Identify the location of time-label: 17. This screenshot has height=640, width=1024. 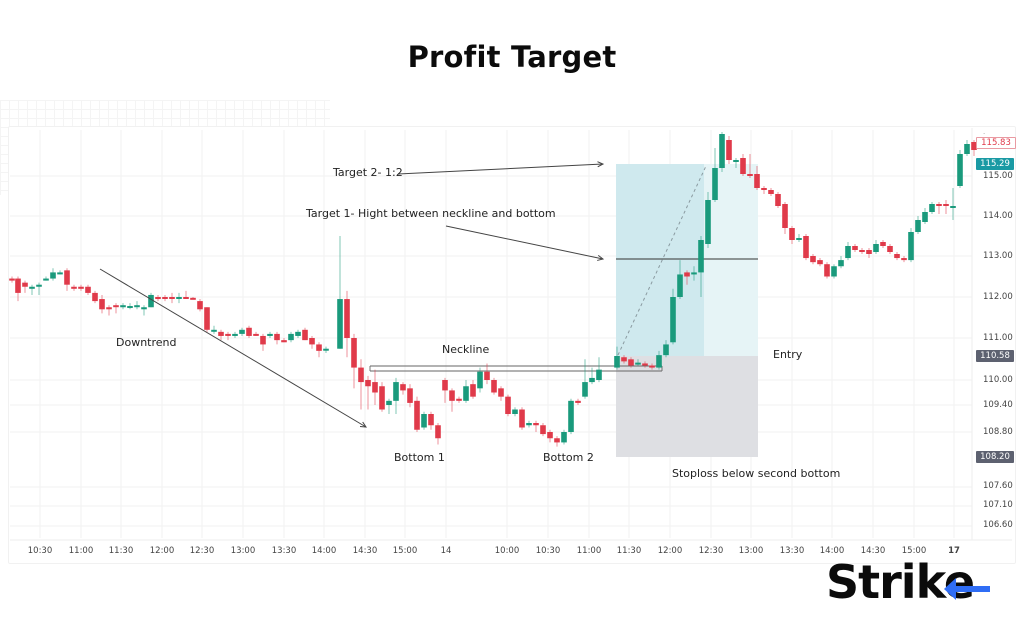
(954, 551).